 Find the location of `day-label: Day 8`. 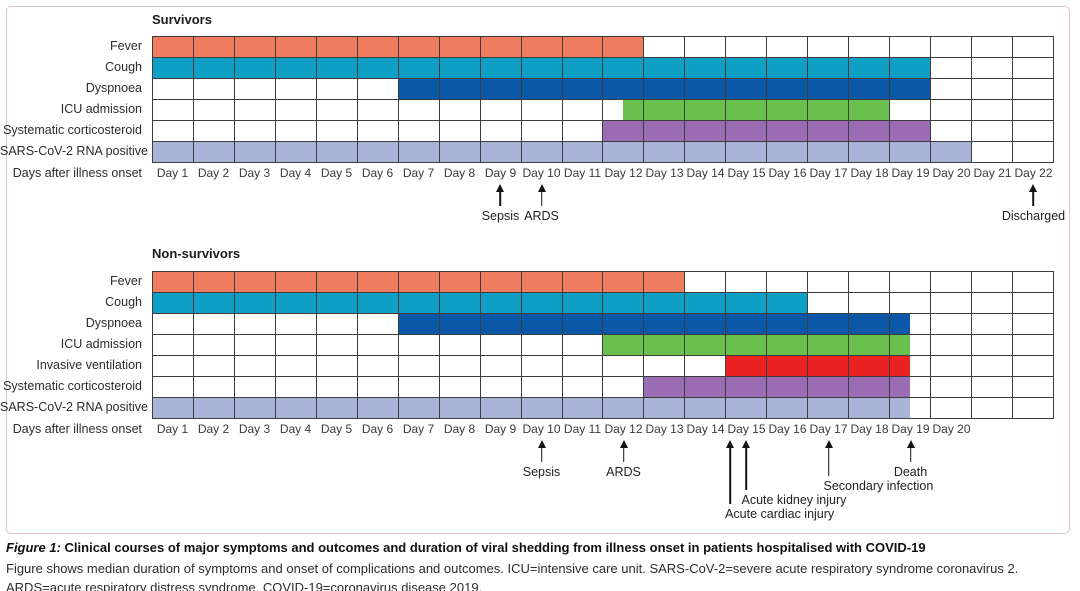

day-label: Day 8 is located at coordinates (459, 173).